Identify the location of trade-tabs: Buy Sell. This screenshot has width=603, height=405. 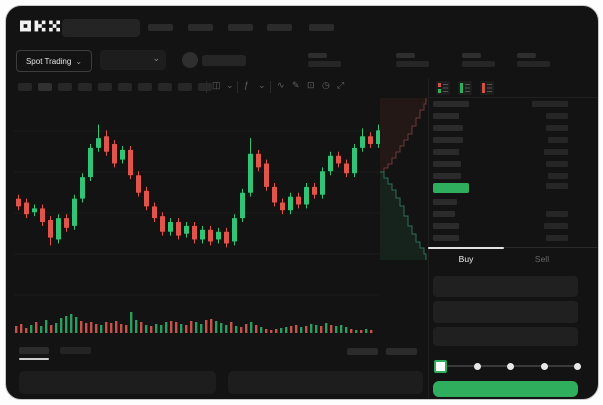
(504, 259).